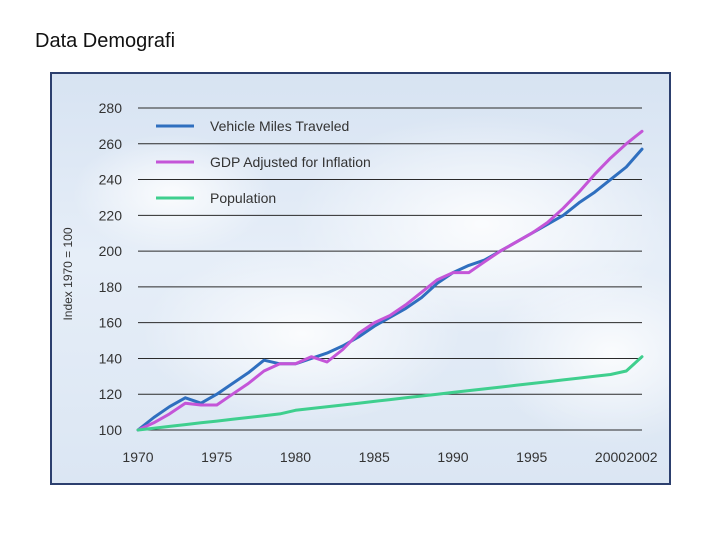  What do you see at coordinates (111, 394) in the screenshot?
I see `y-tick-label: 120` at bounding box center [111, 394].